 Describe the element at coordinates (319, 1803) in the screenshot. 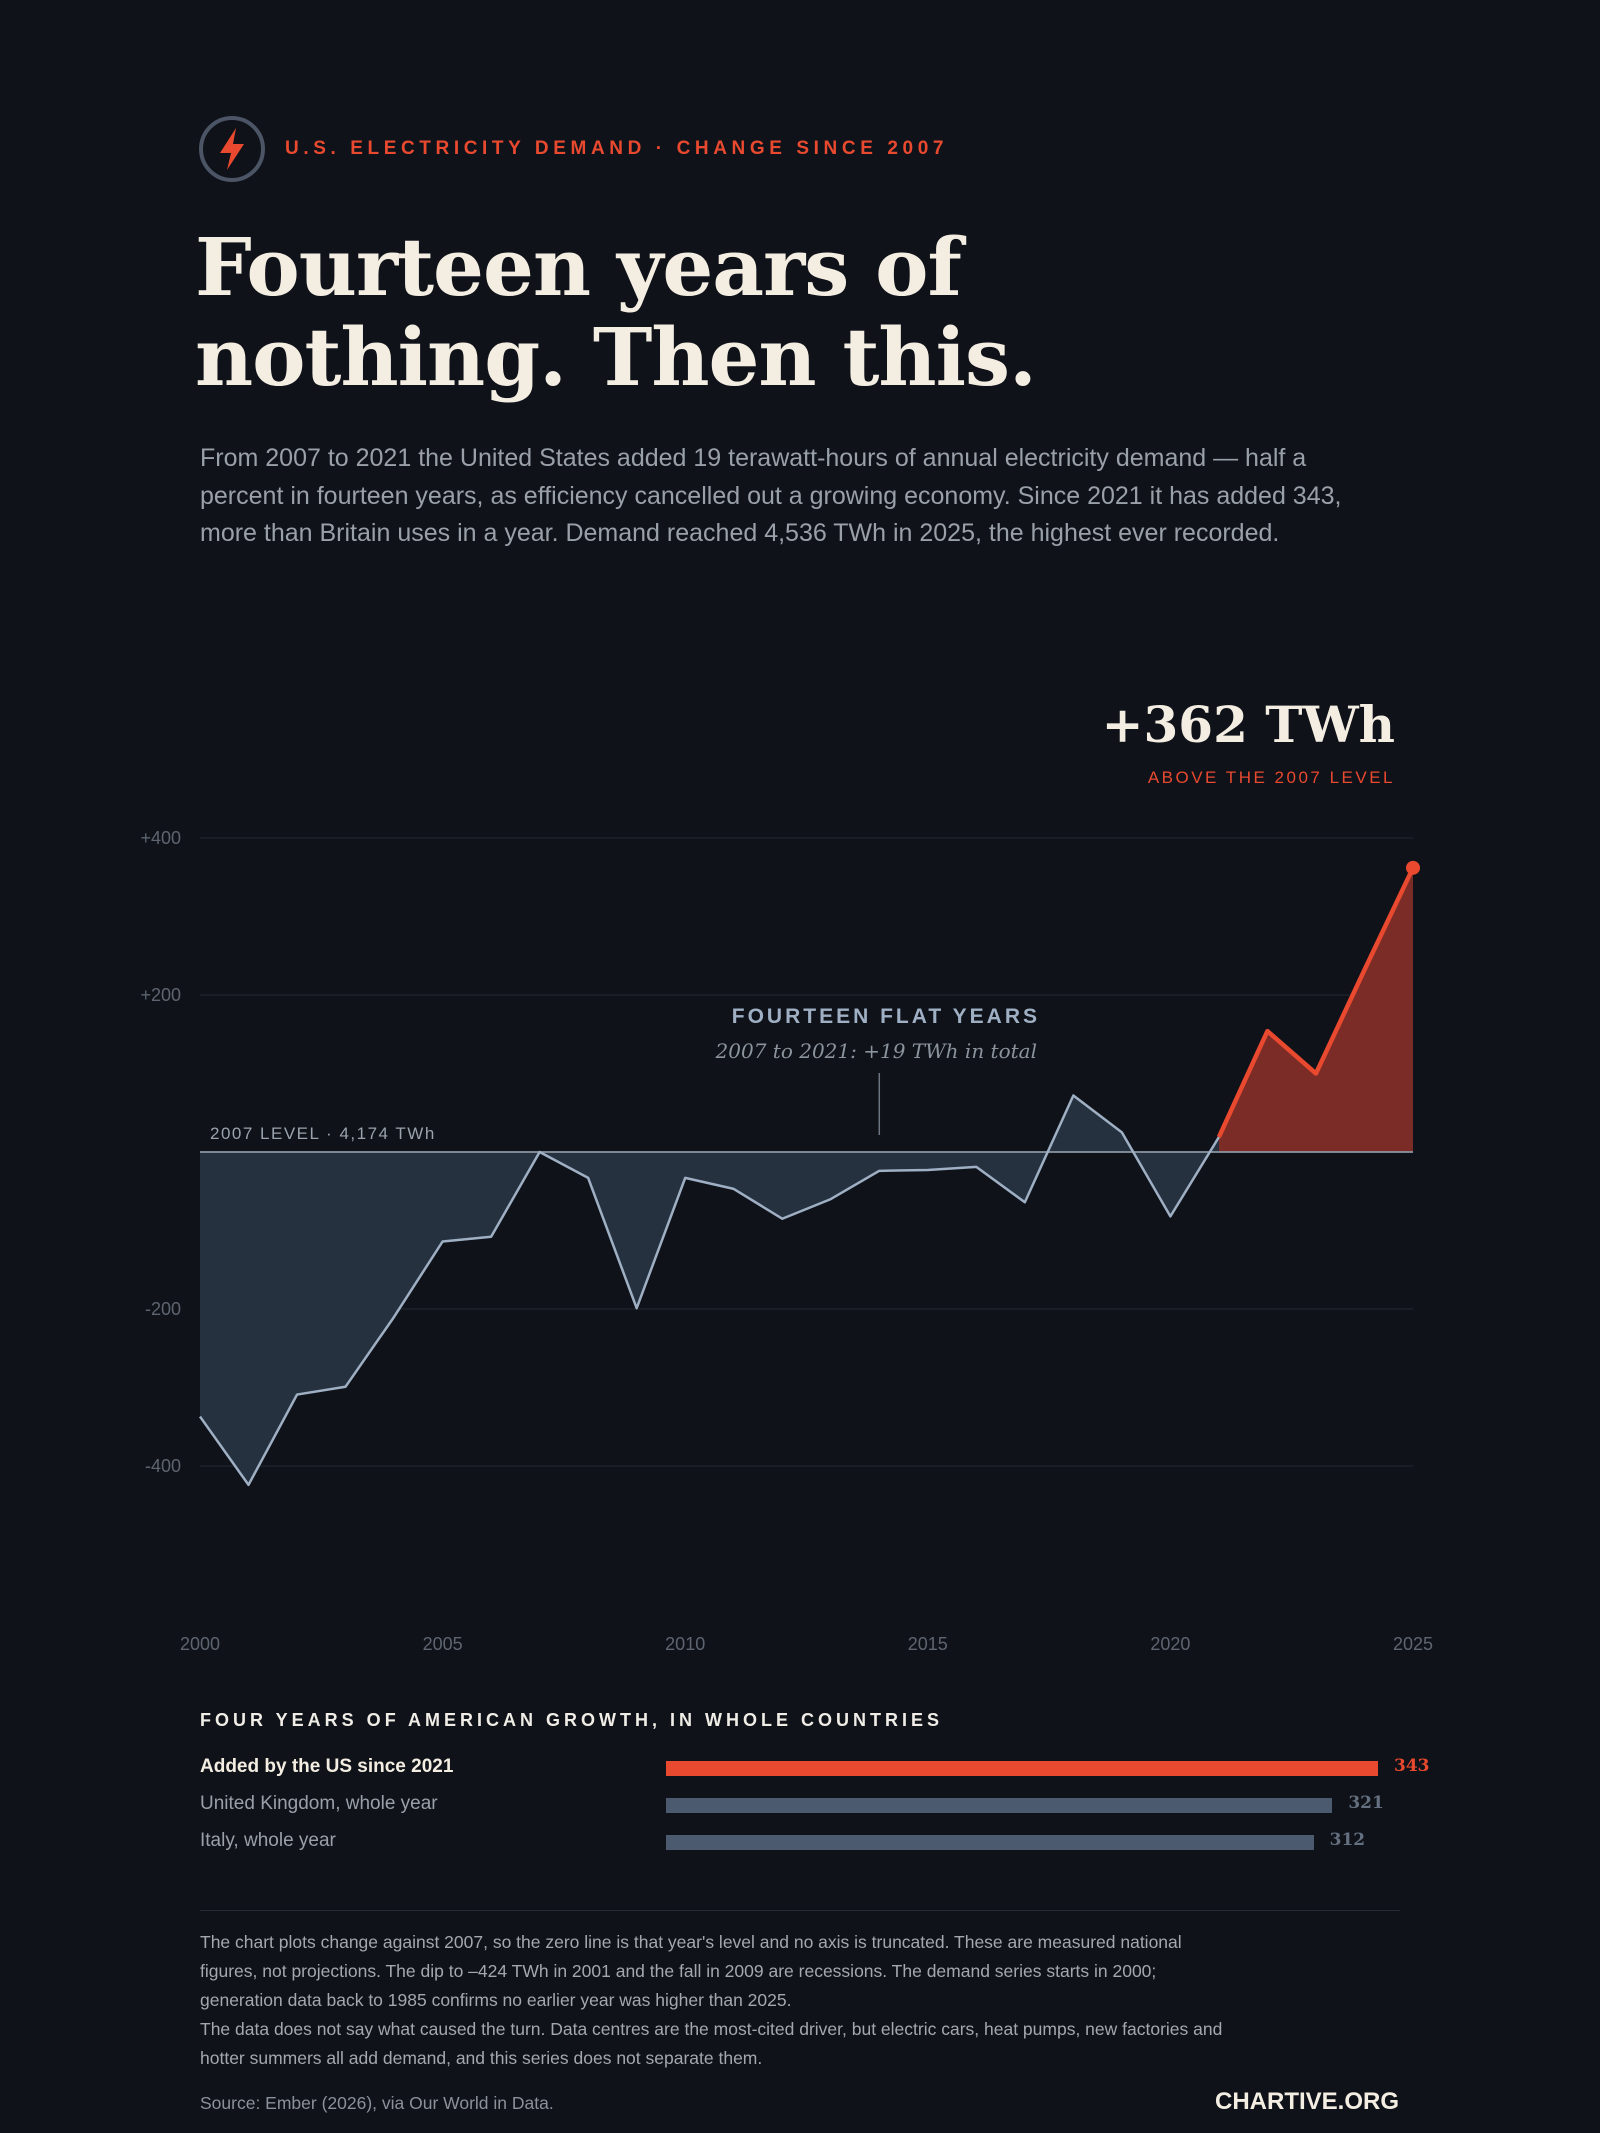

I see `comparison-row-label: United Kingdom, whole year` at that location.